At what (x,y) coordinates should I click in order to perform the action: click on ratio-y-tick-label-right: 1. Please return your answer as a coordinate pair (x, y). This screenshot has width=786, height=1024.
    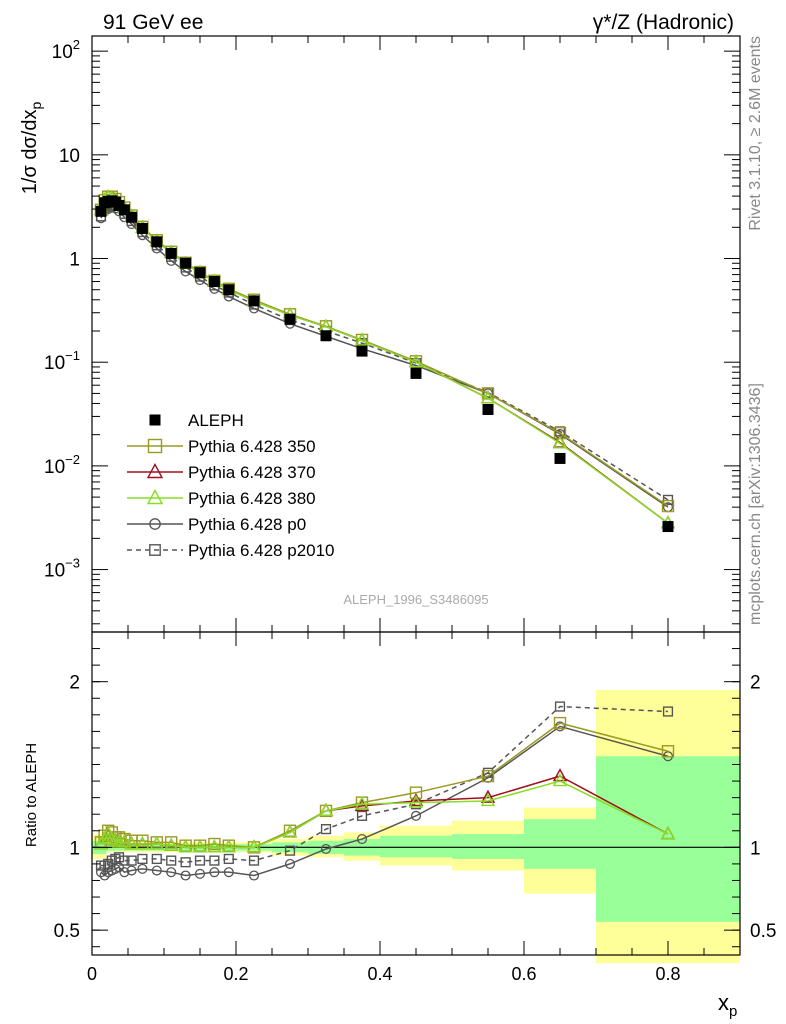
    Looking at the image, I should click on (755, 848).